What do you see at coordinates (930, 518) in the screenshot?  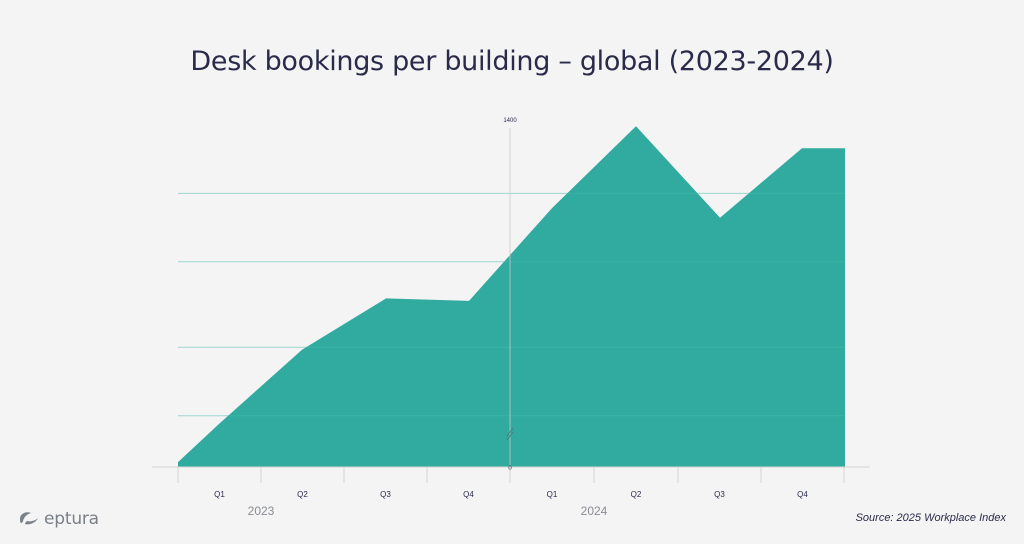 I see `source-note: Source: 2025 Workplace Index` at bounding box center [930, 518].